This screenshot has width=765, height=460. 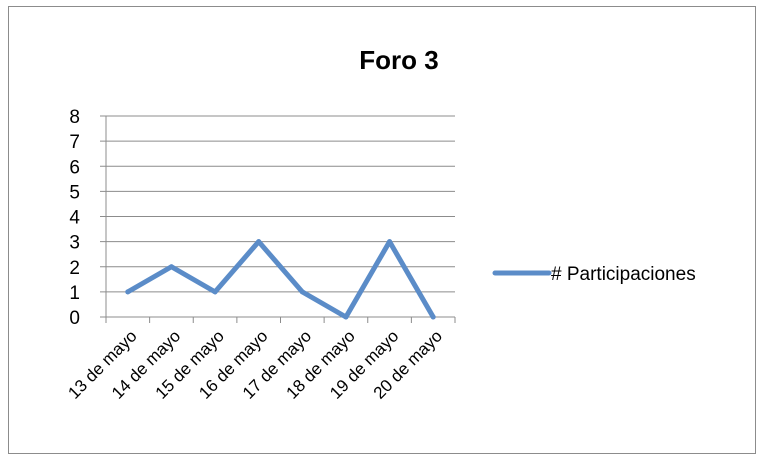 I want to click on y-axis-ticks: 0 1 2 3 4 5 6 7 8, so click(x=87, y=218).